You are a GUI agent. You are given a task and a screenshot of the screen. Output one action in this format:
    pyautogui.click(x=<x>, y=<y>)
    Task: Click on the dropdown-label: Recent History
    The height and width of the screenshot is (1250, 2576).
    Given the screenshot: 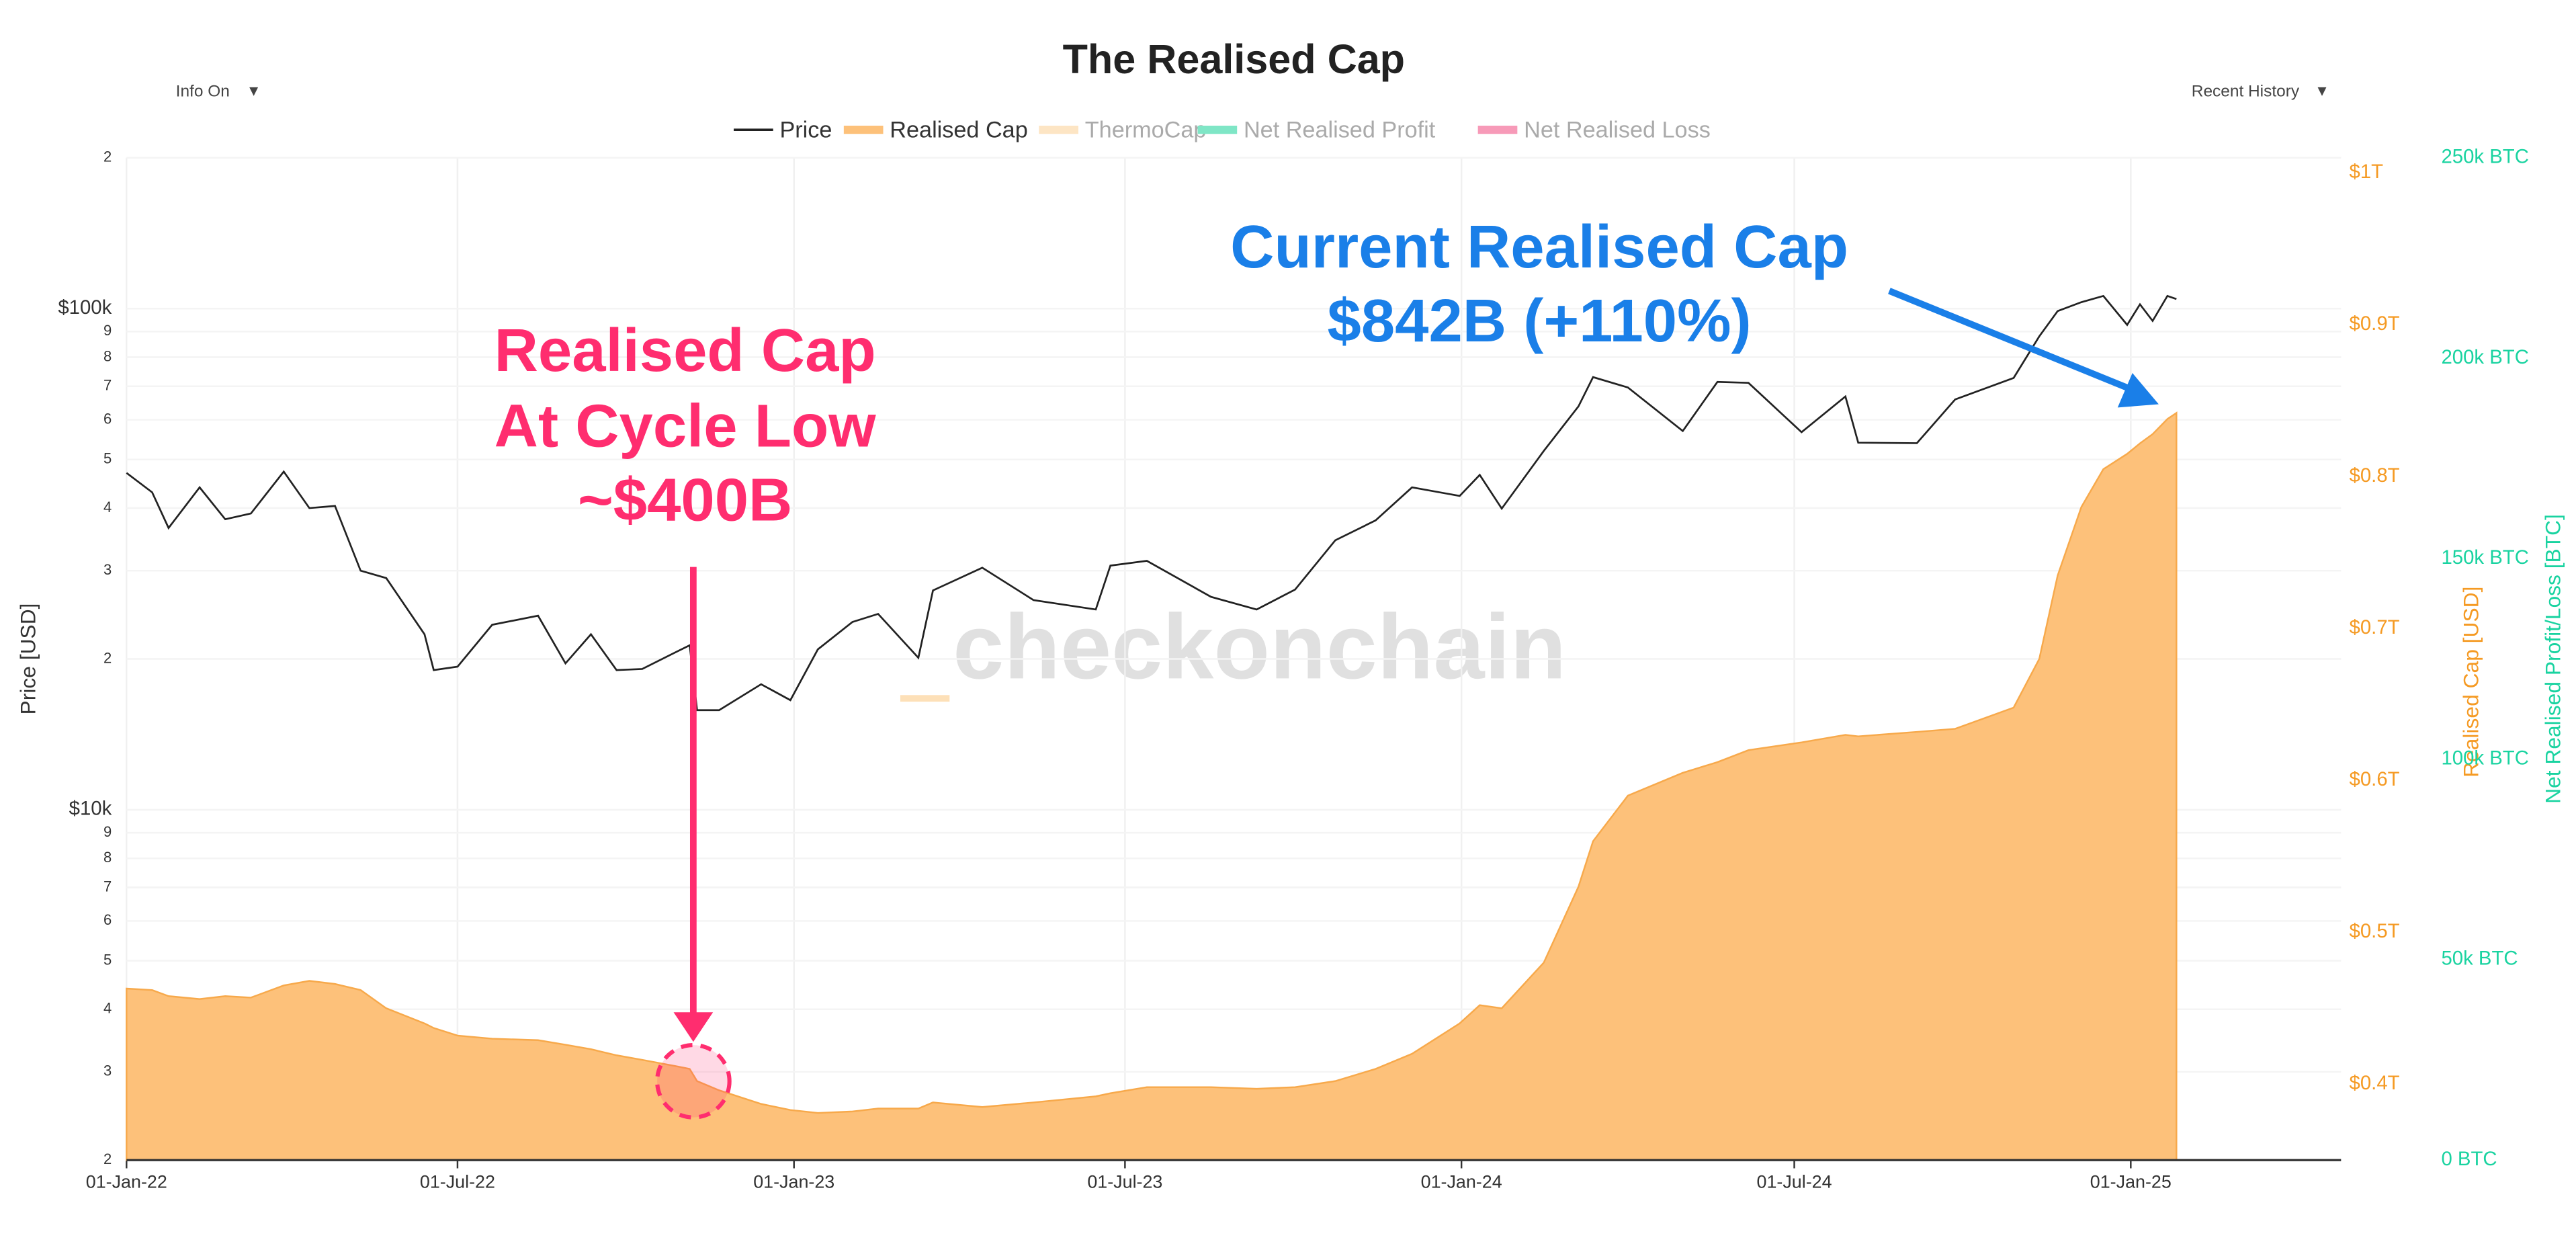 What is the action you would take?
    pyautogui.click(x=2246, y=91)
    